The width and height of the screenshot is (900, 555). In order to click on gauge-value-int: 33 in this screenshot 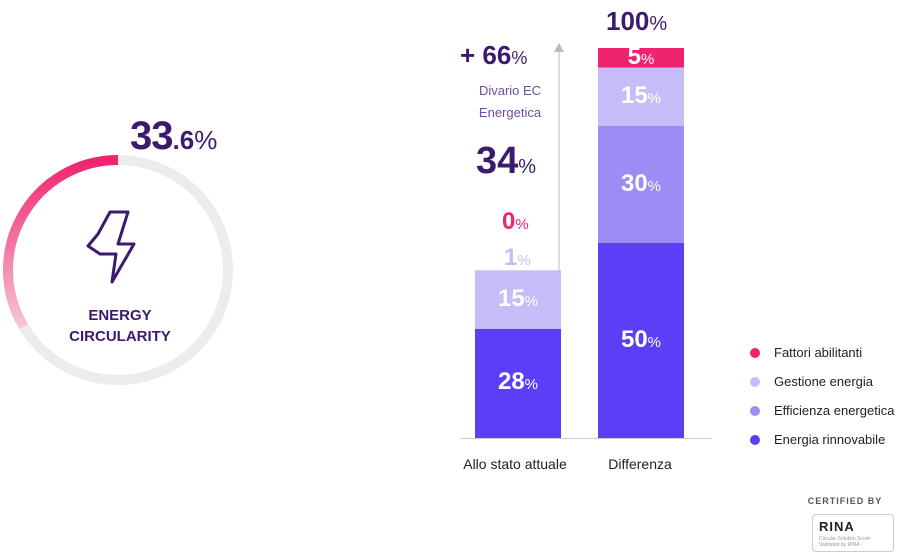, I will do `click(151, 136)`.